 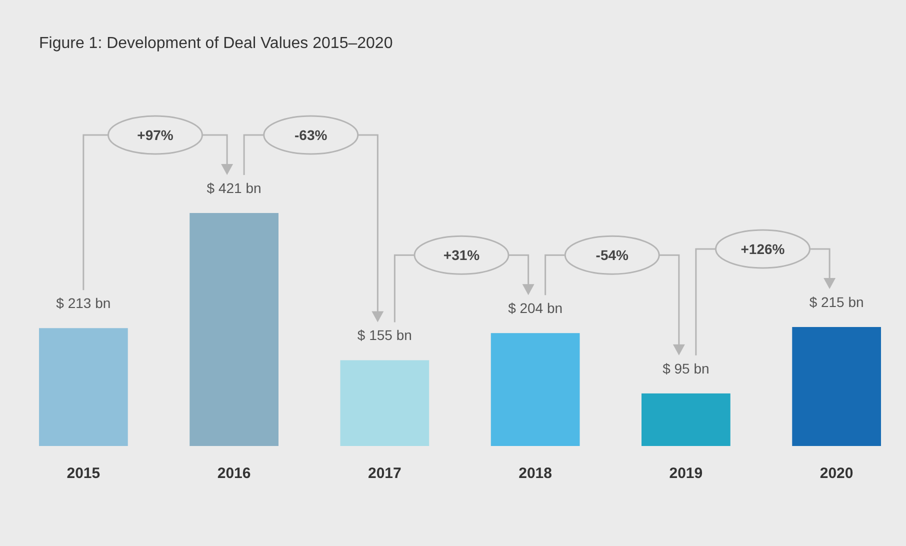 I want to click on data-label: $ 215 bn, so click(x=836, y=302).